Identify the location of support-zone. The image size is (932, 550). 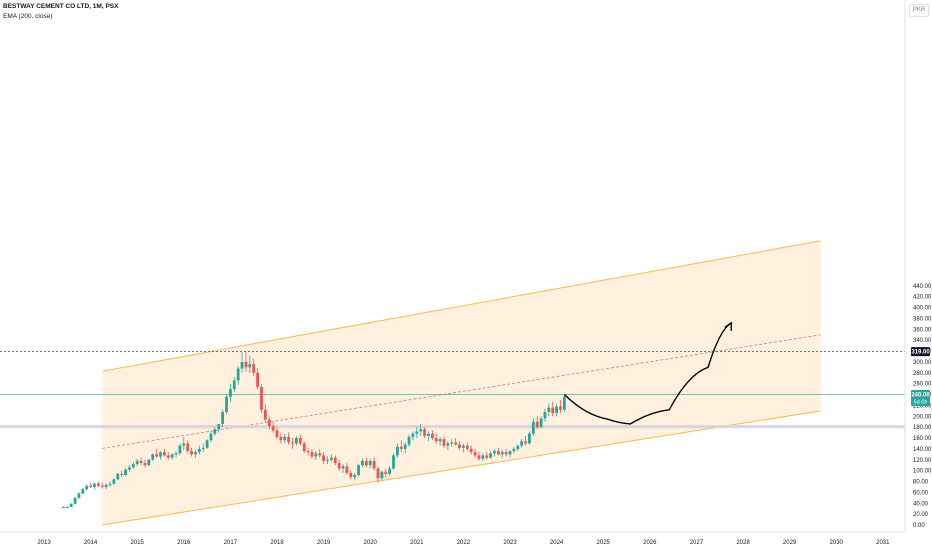
(452, 426).